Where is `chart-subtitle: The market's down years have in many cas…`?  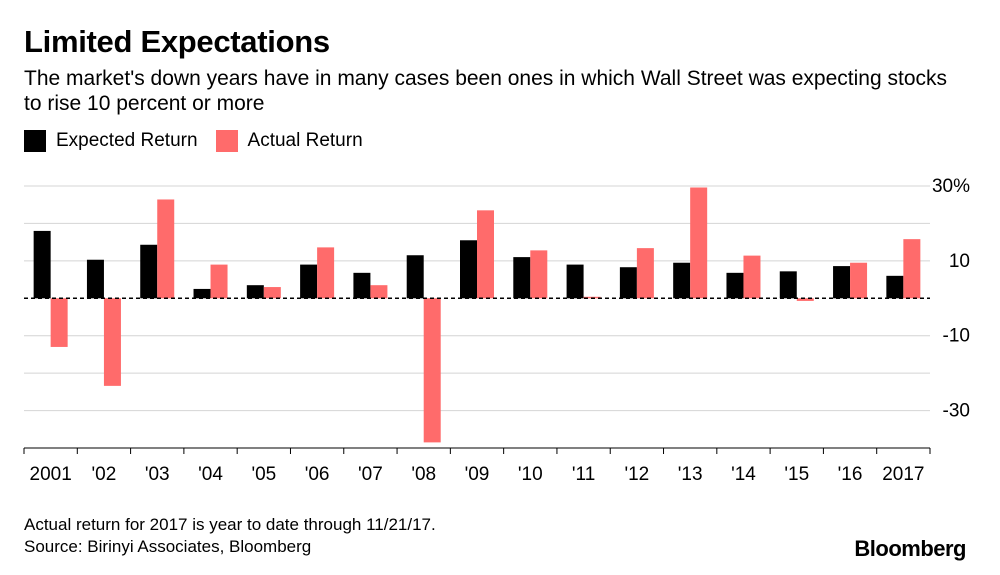 chart-subtitle: The market's down years have in many cas… is located at coordinates (485, 91).